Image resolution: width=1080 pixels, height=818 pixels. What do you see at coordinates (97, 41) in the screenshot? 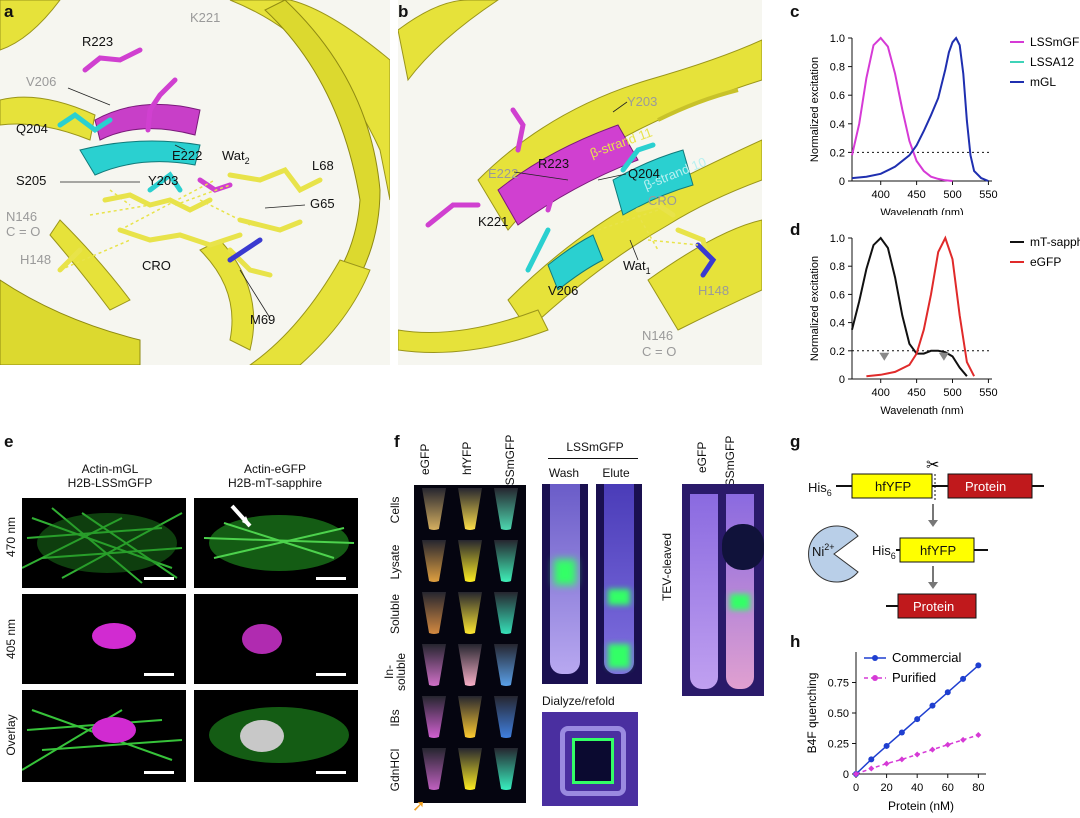
I see `label-r223: R223` at bounding box center [97, 41].